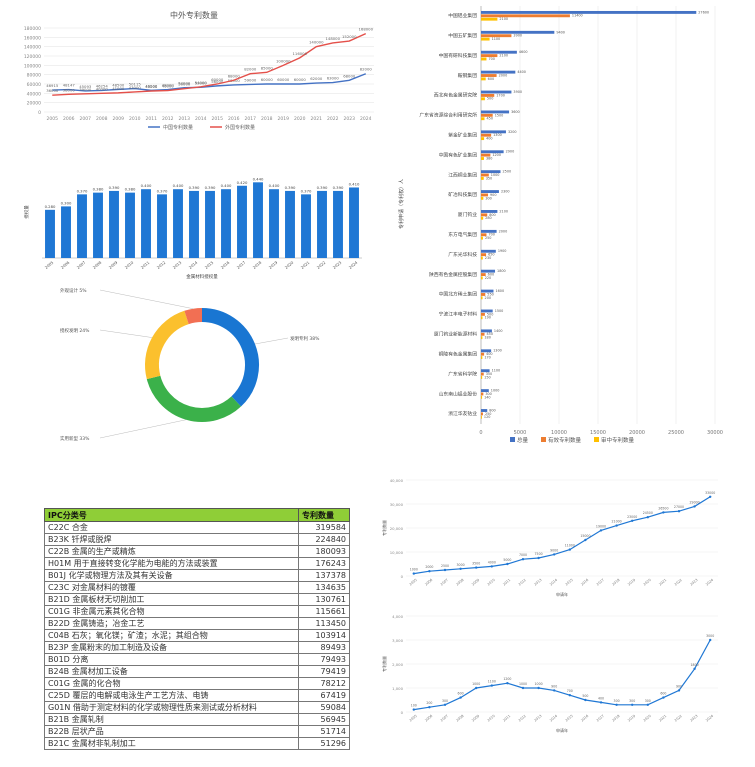  What do you see at coordinates (413, 582) in the screenshot?
I see `x-tick-label: 2005` at bounding box center [413, 582].